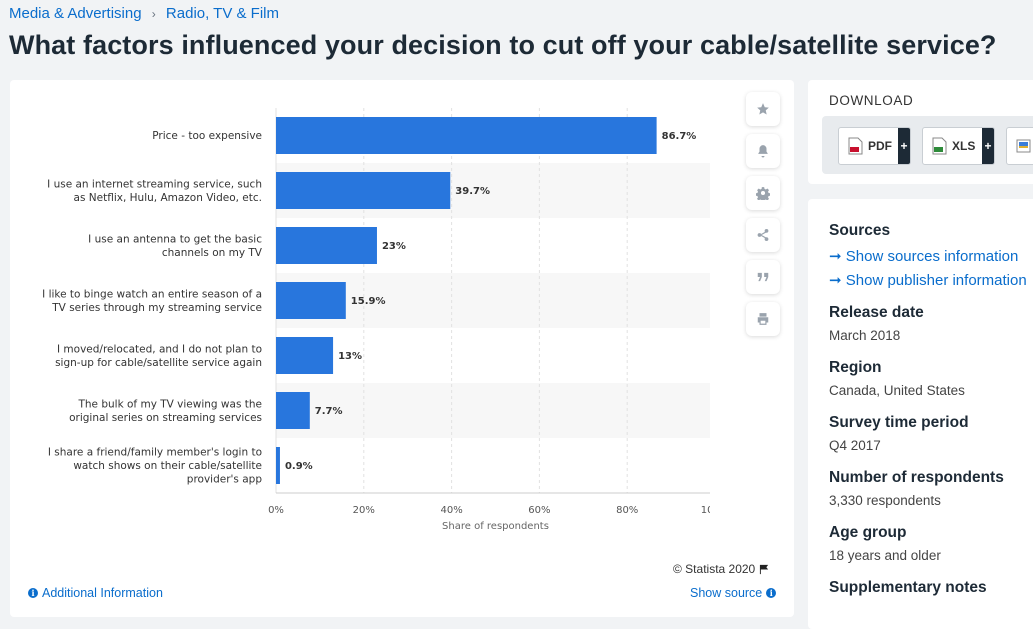 This screenshot has width=1033, height=629. Describe the element at coordinates (169, 404) in the screenshot. I see `category-label: The bulk of my TV viewing was the` at that location.